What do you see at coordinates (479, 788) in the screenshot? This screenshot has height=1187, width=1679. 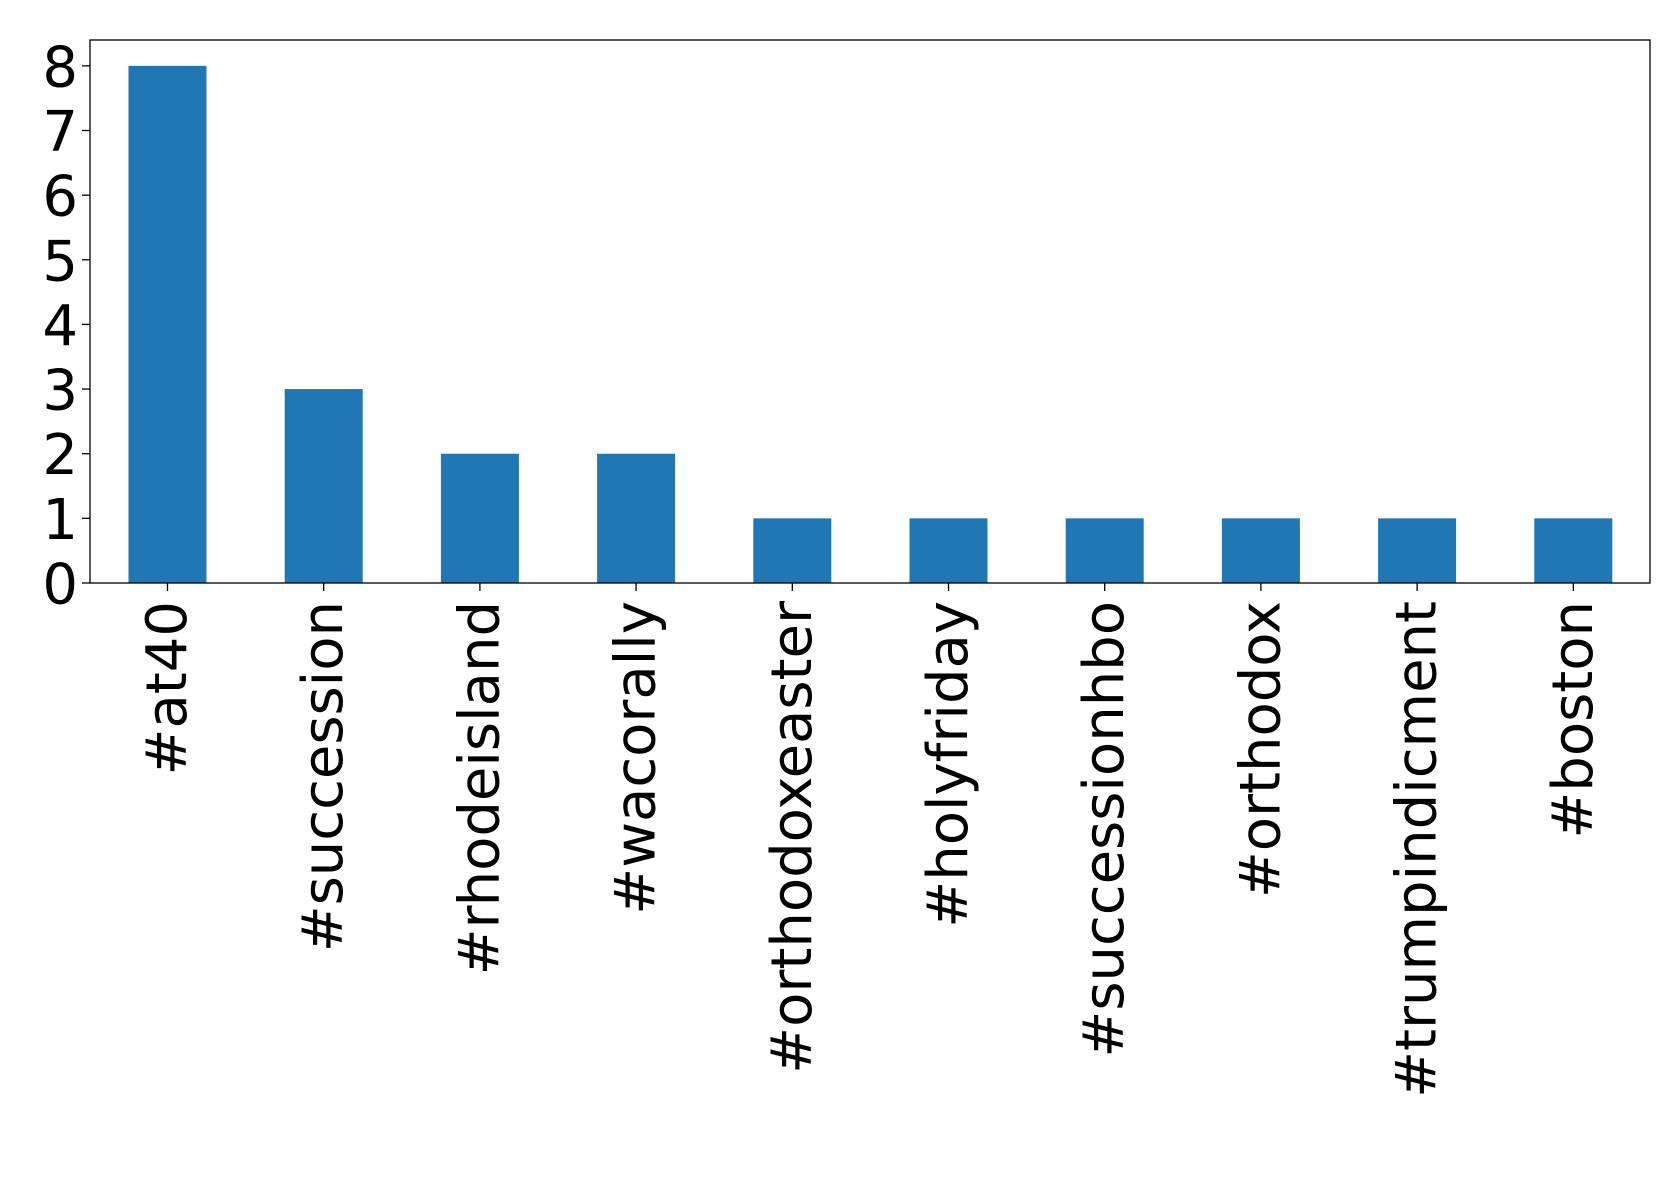 I see `x-tick-label: #rhodeisland` at bounding box center [479, 788].